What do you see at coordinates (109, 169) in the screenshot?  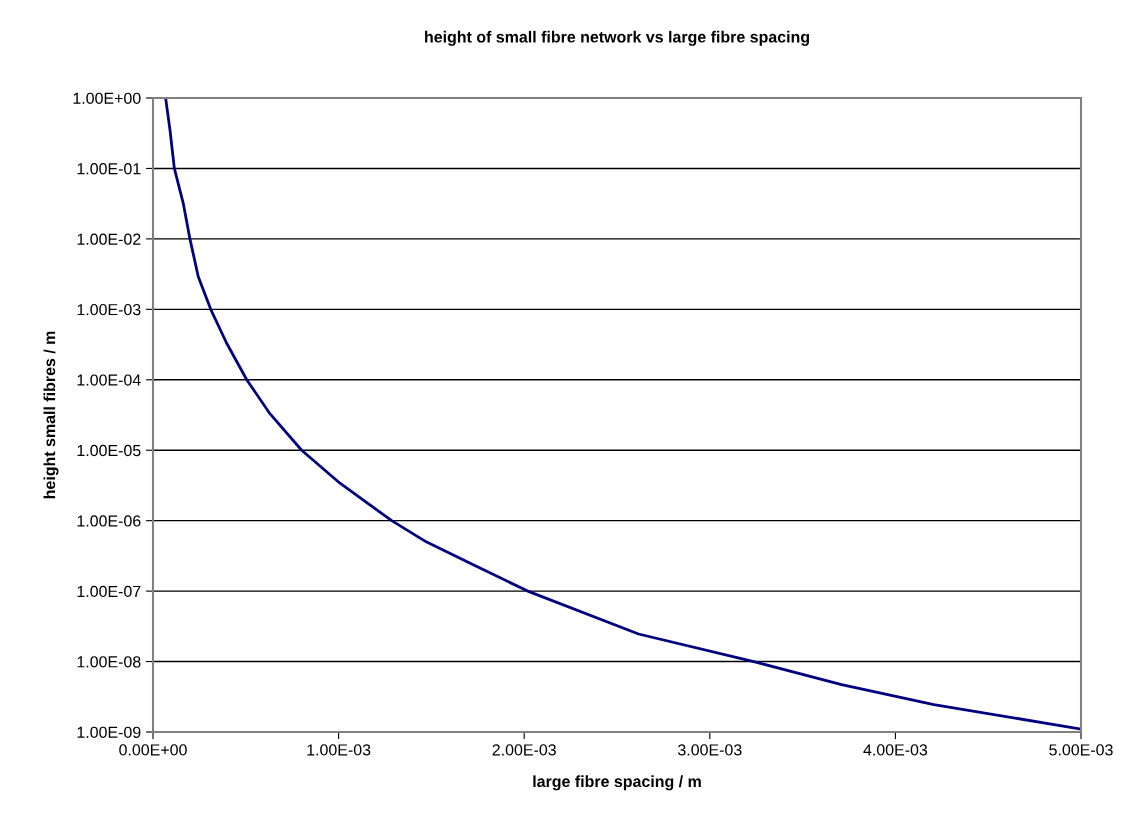 I see `y-tick-label: 1.00E-01` at bounding box center [109, 169].